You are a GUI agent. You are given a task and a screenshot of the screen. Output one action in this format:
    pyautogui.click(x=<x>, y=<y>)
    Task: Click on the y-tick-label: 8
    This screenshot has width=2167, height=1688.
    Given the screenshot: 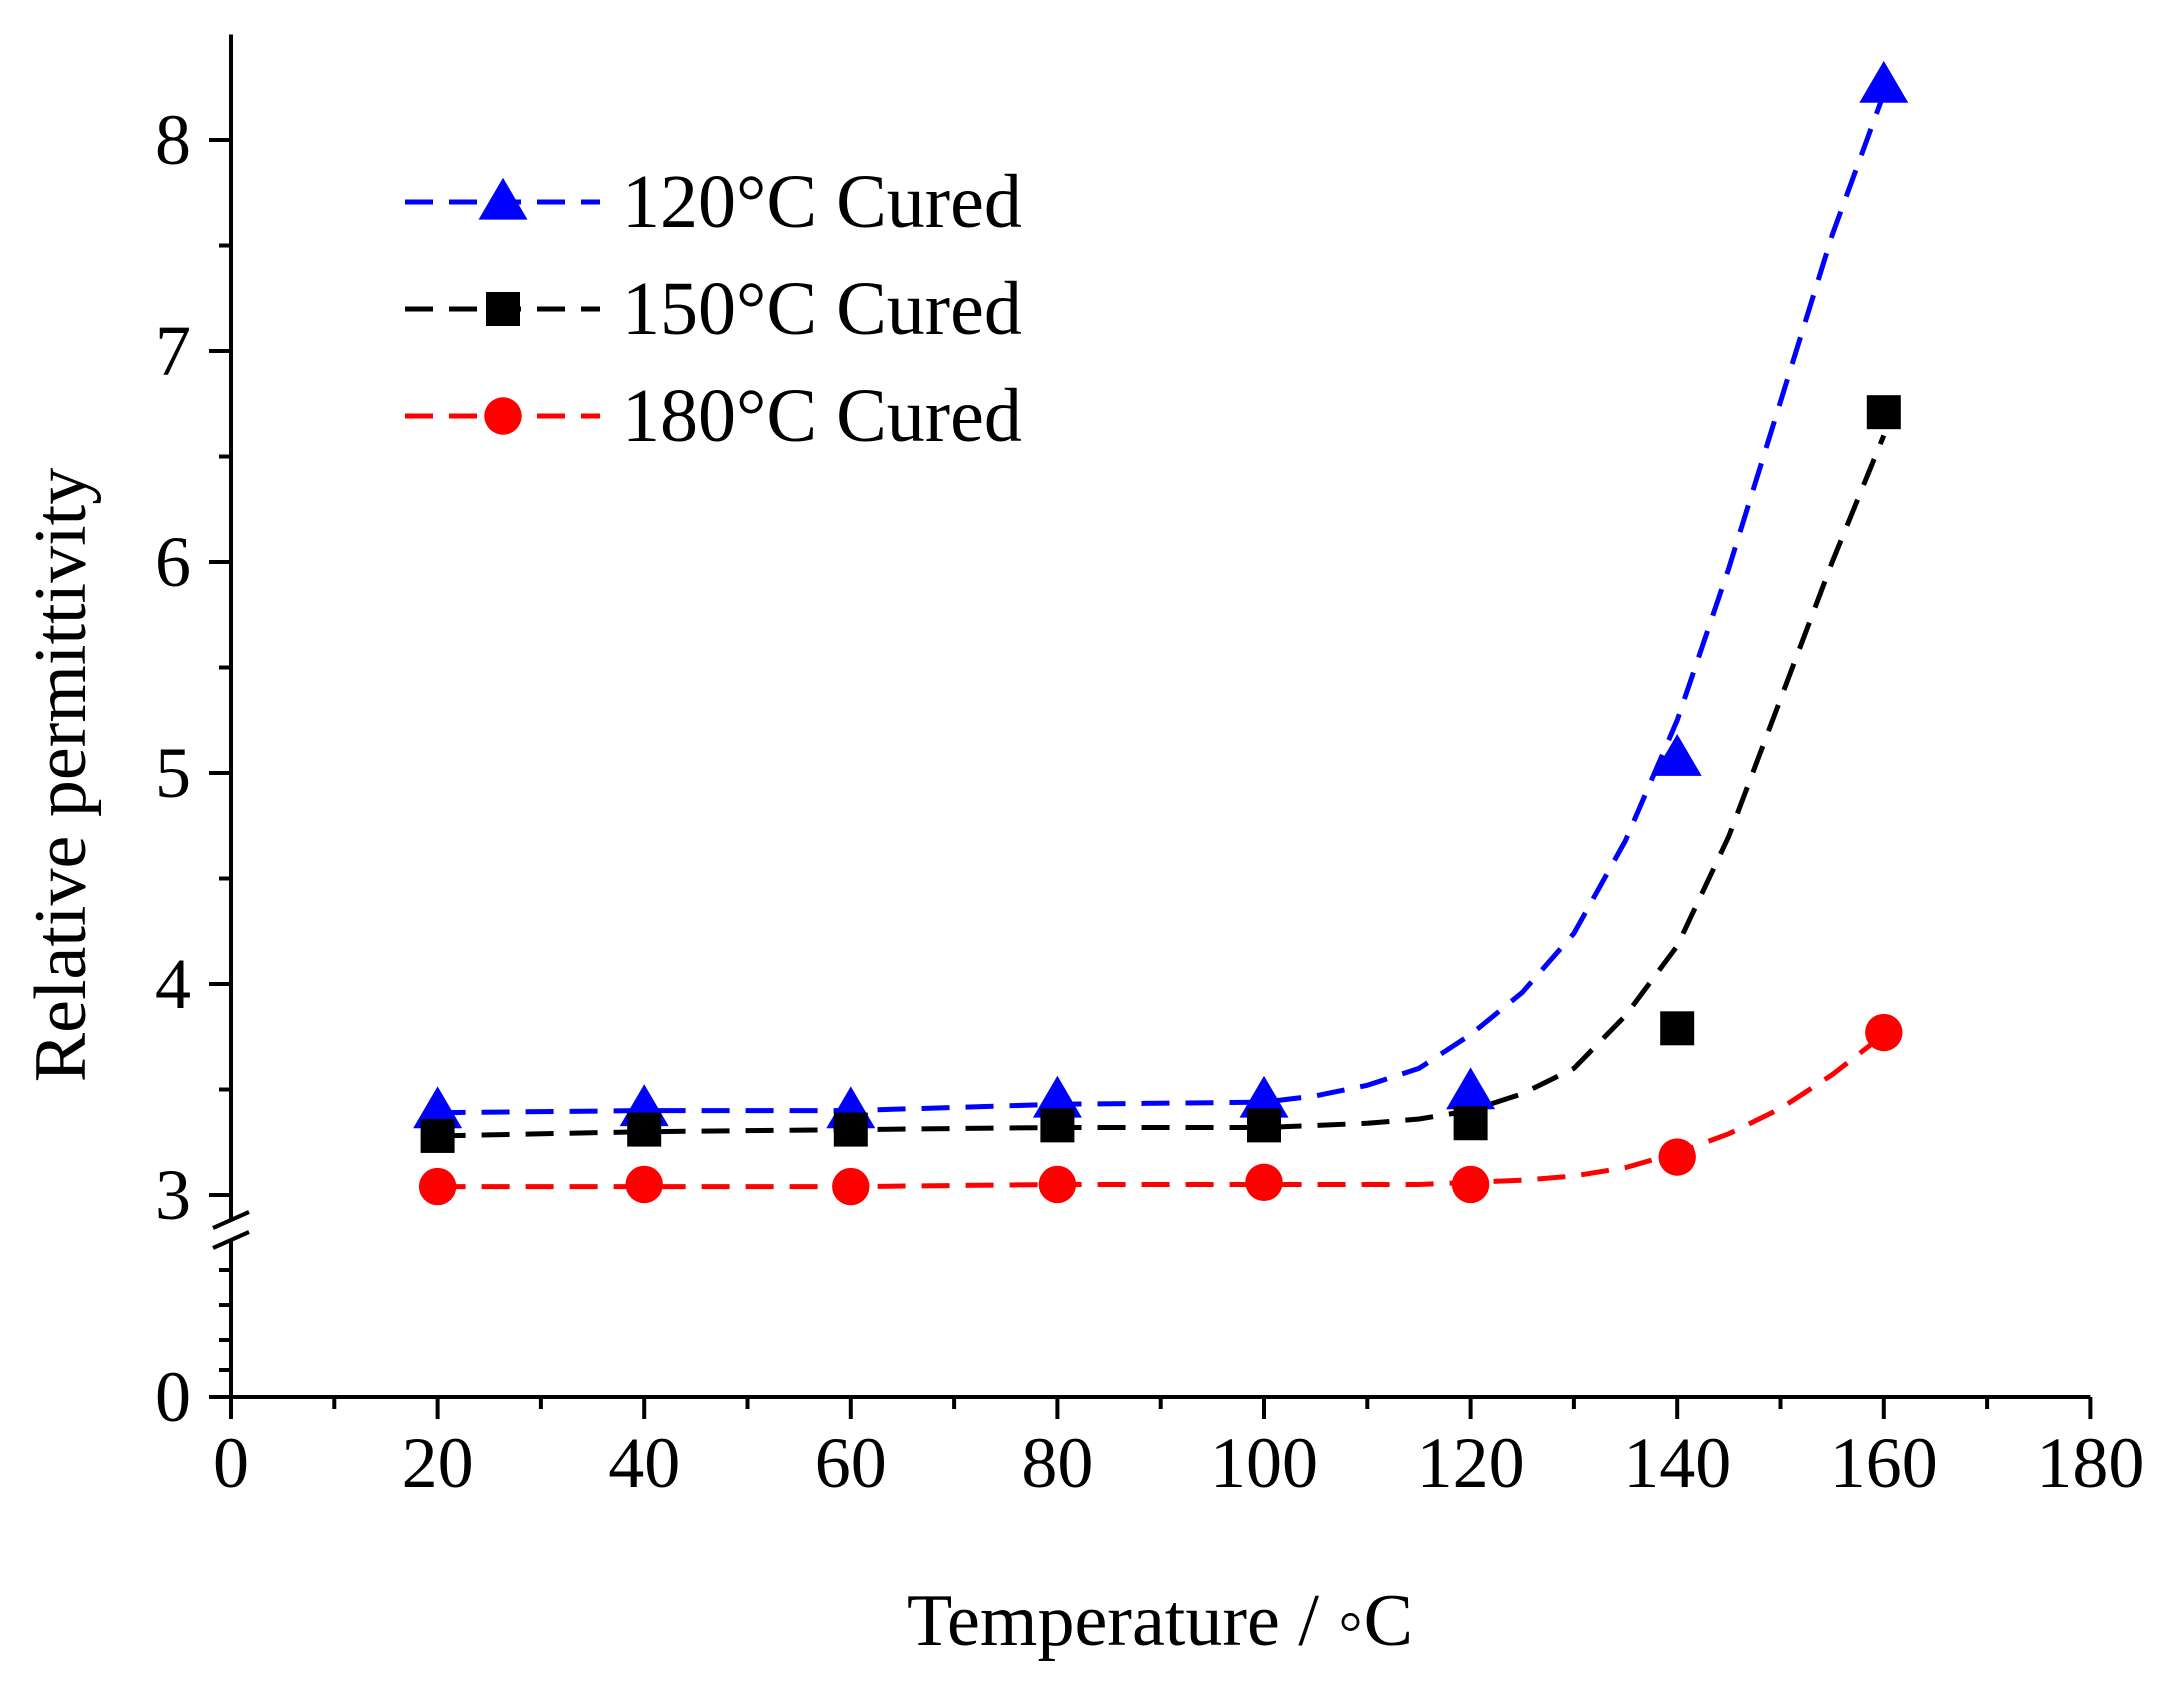 What is the action you would take?
    pyautogui.click(x=173, y=140)
    